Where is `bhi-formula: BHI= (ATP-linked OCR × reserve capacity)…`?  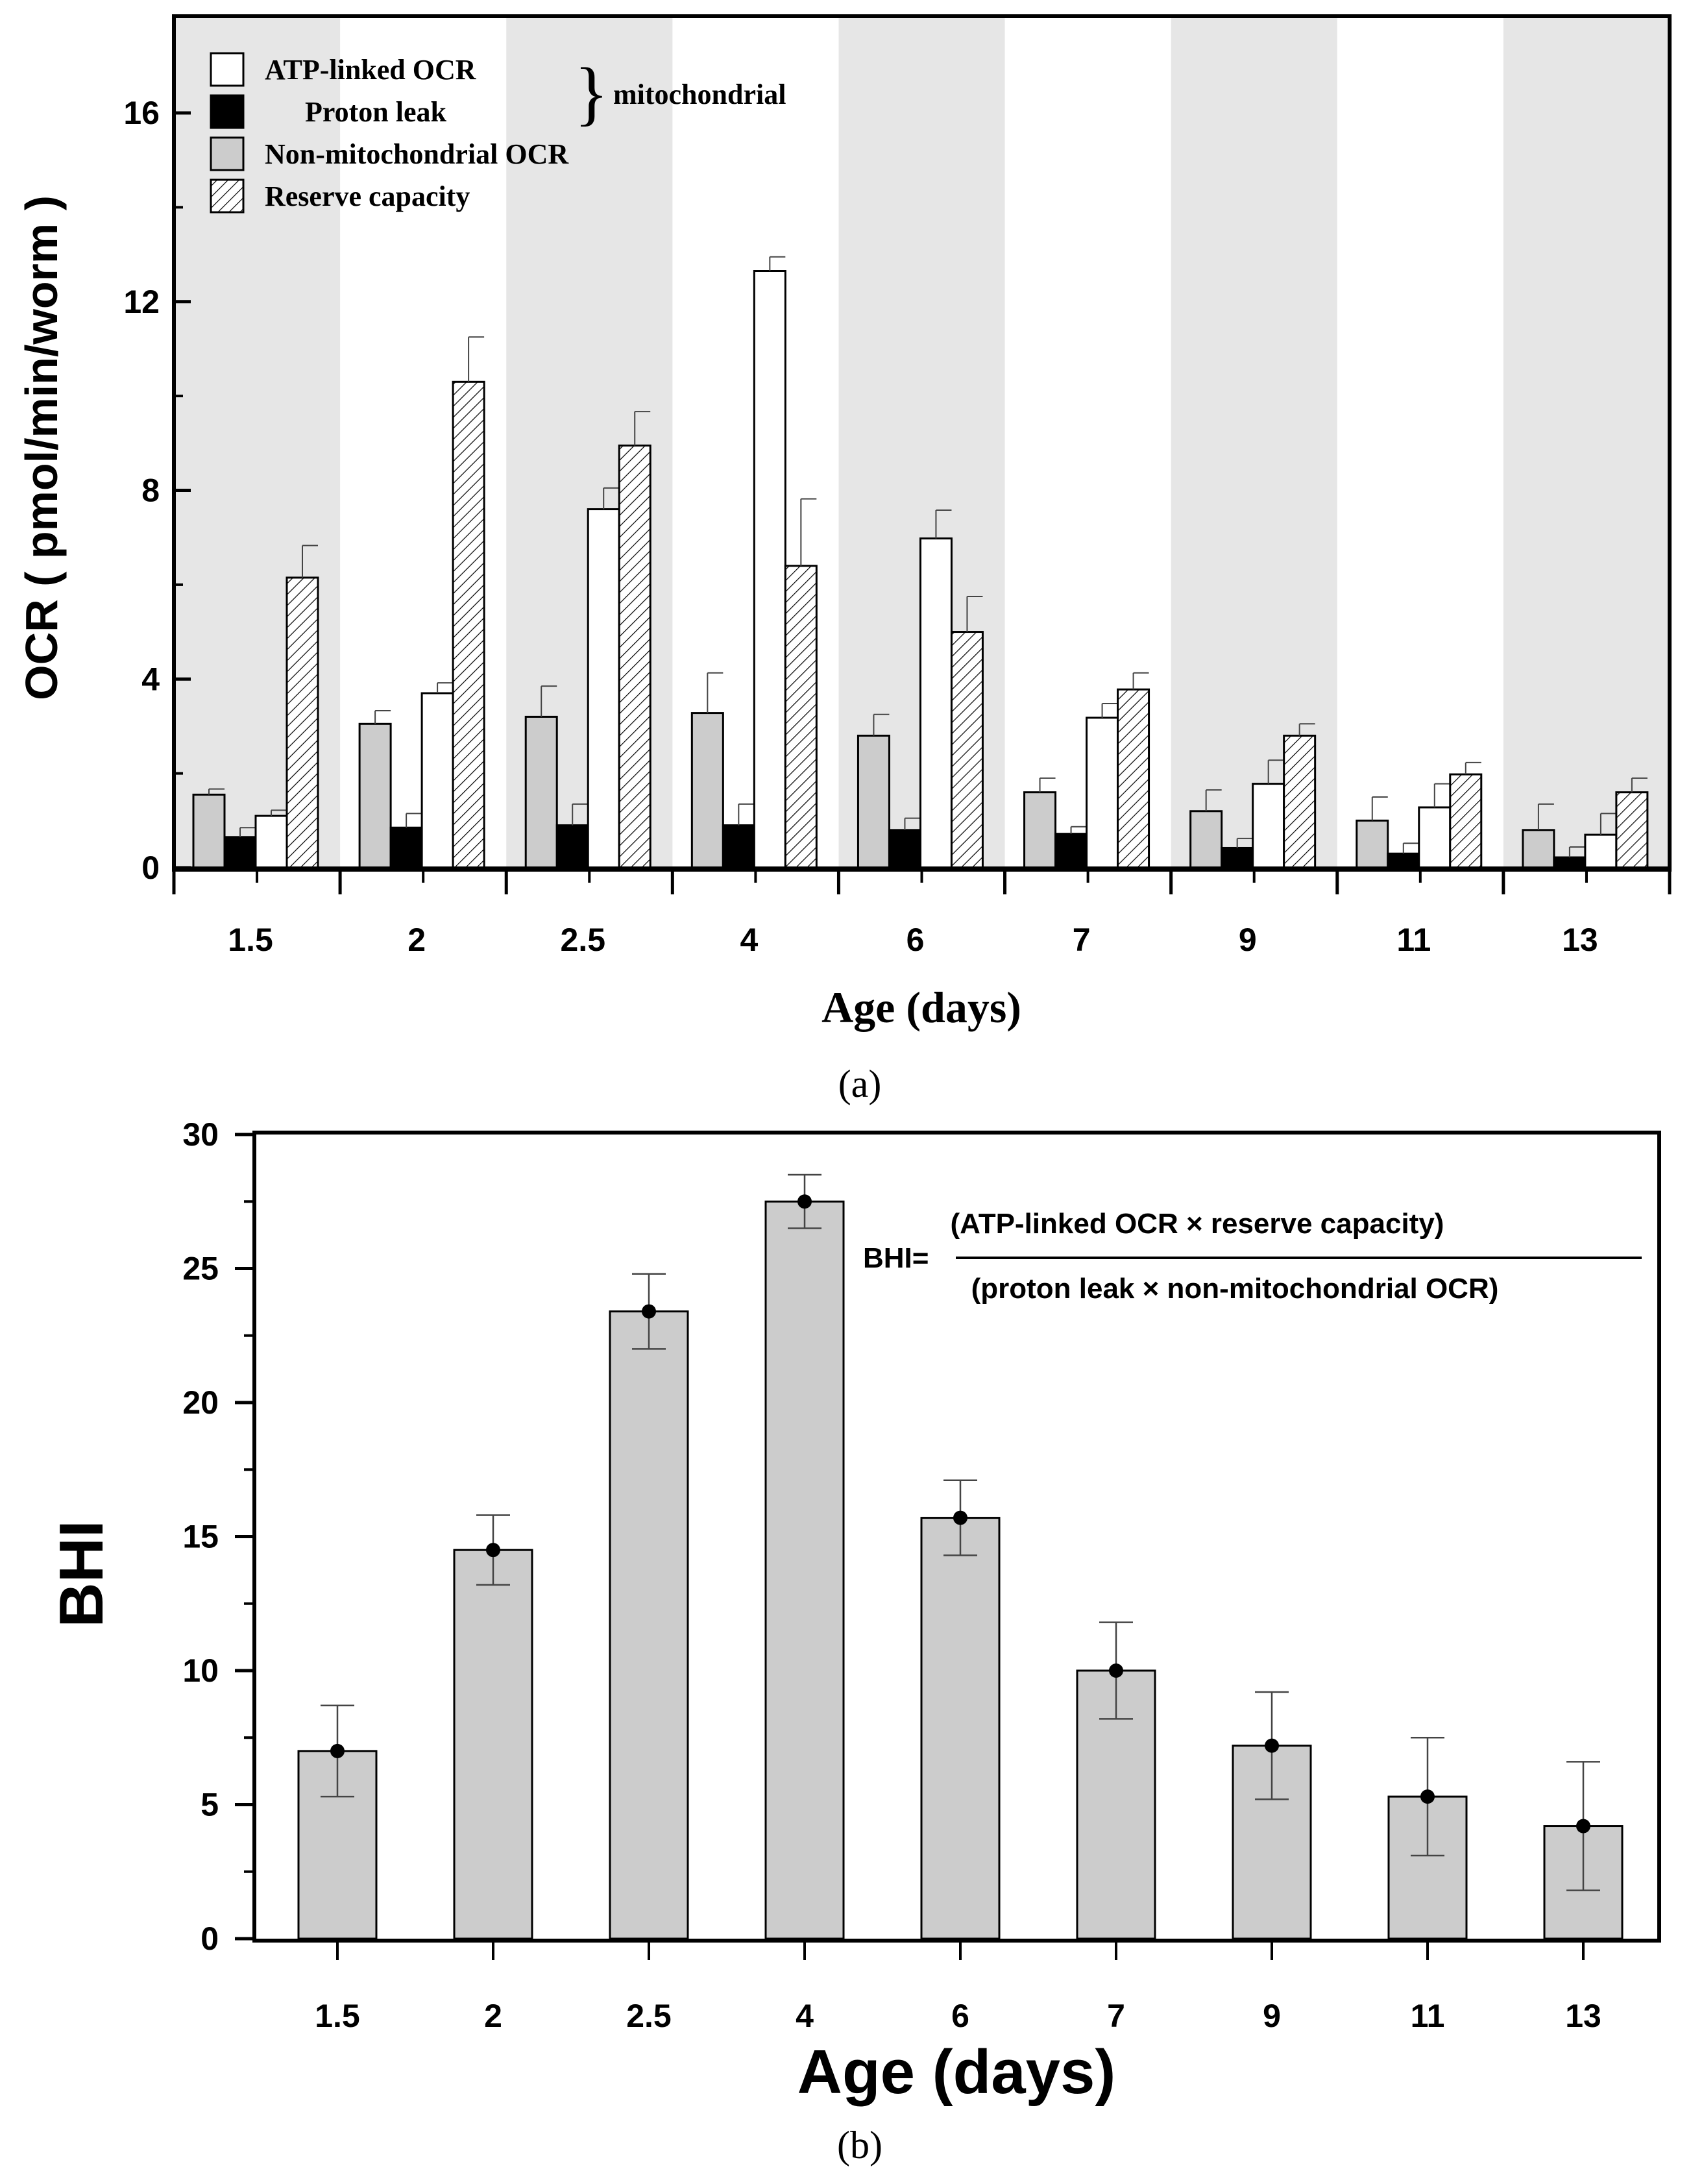
bhi-formula: BHI= (ATP-linked OCR × reserve capacity)… is located at coordinates (1252, 1256).